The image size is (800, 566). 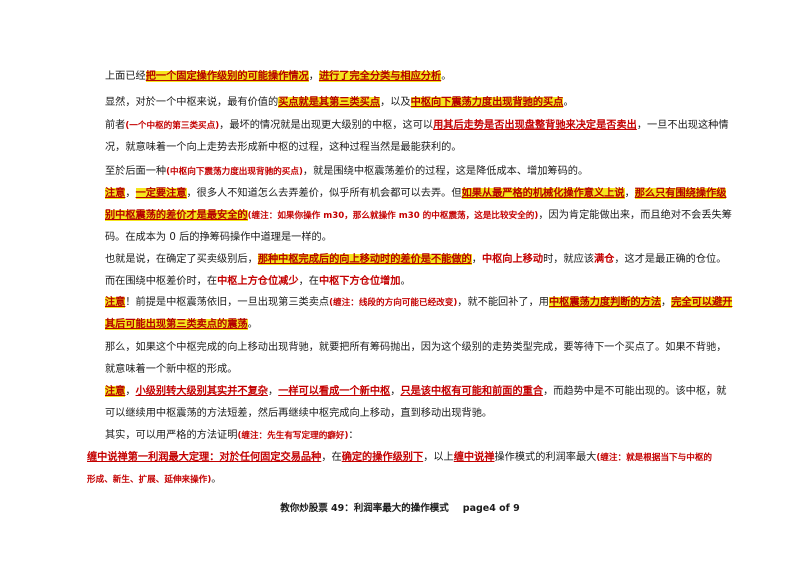 I want to click on text: 至於后面一种, so click(x=136, y=171).